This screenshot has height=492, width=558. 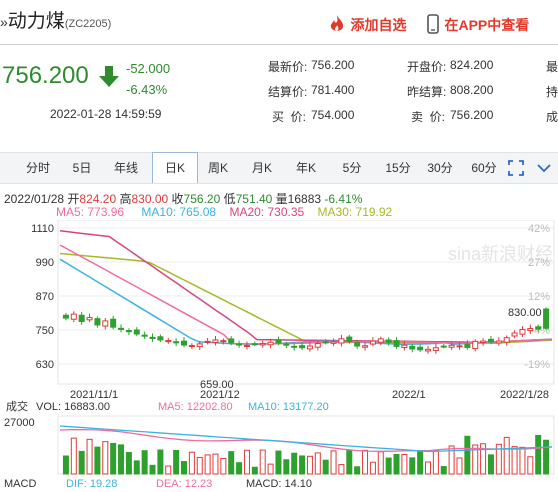 I want to click on field-bid-value: 754.000, so click(x=333, y=115).